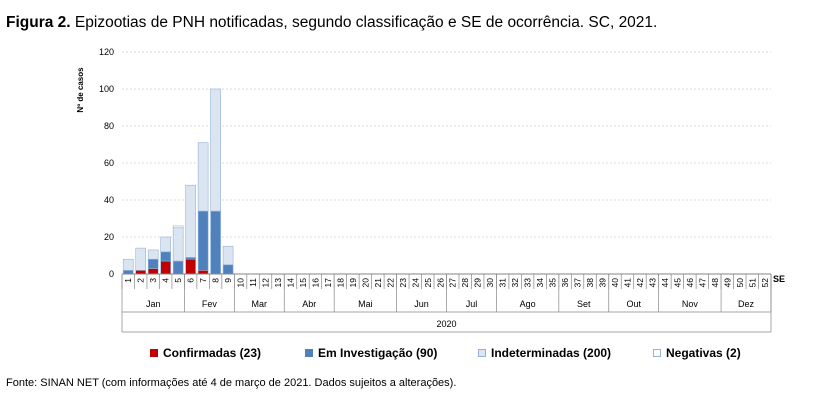 The width and height of the screenshot is (824, 403). I want to click on x-tick-label: 26, so click(440, 283).